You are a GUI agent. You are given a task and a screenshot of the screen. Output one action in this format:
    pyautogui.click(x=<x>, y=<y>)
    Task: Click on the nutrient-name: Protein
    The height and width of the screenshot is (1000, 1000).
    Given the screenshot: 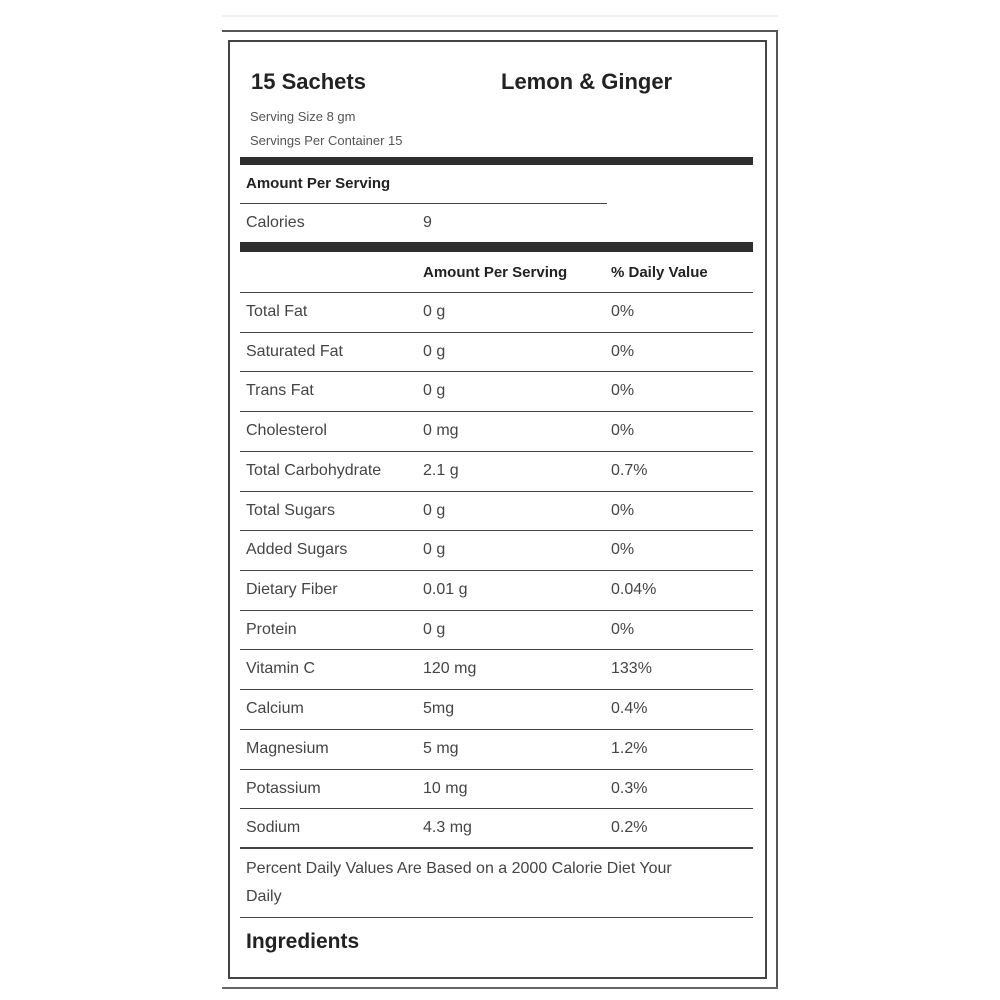 What is the action you would take?
    pyautogui.click(x=271, y=629)
    